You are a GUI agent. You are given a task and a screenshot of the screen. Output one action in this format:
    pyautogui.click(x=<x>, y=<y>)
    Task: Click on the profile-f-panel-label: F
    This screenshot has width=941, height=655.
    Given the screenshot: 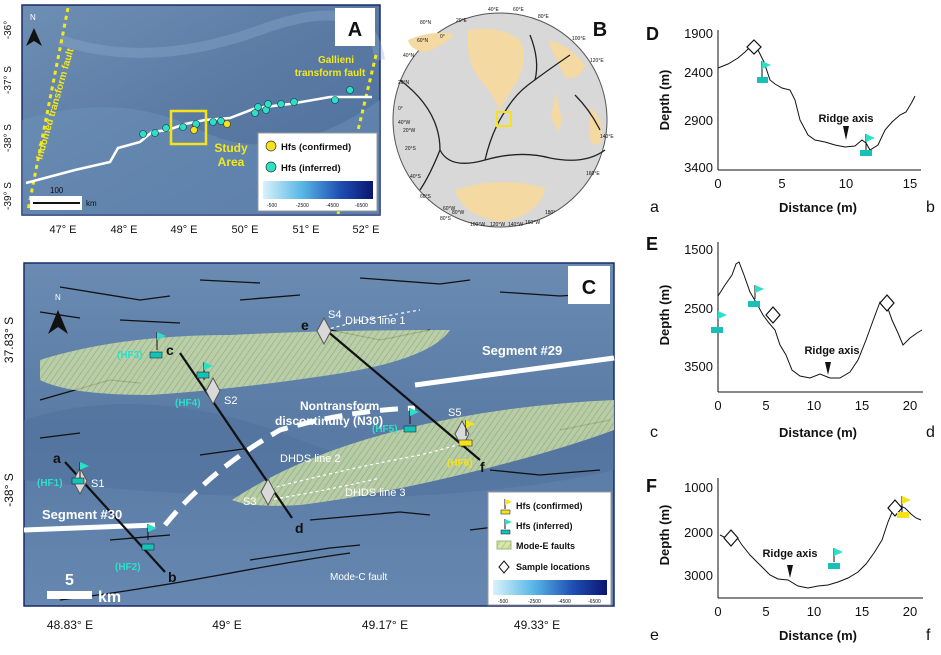 What is the action you would take?
    pyautogui.click(x=651, y=486)
    